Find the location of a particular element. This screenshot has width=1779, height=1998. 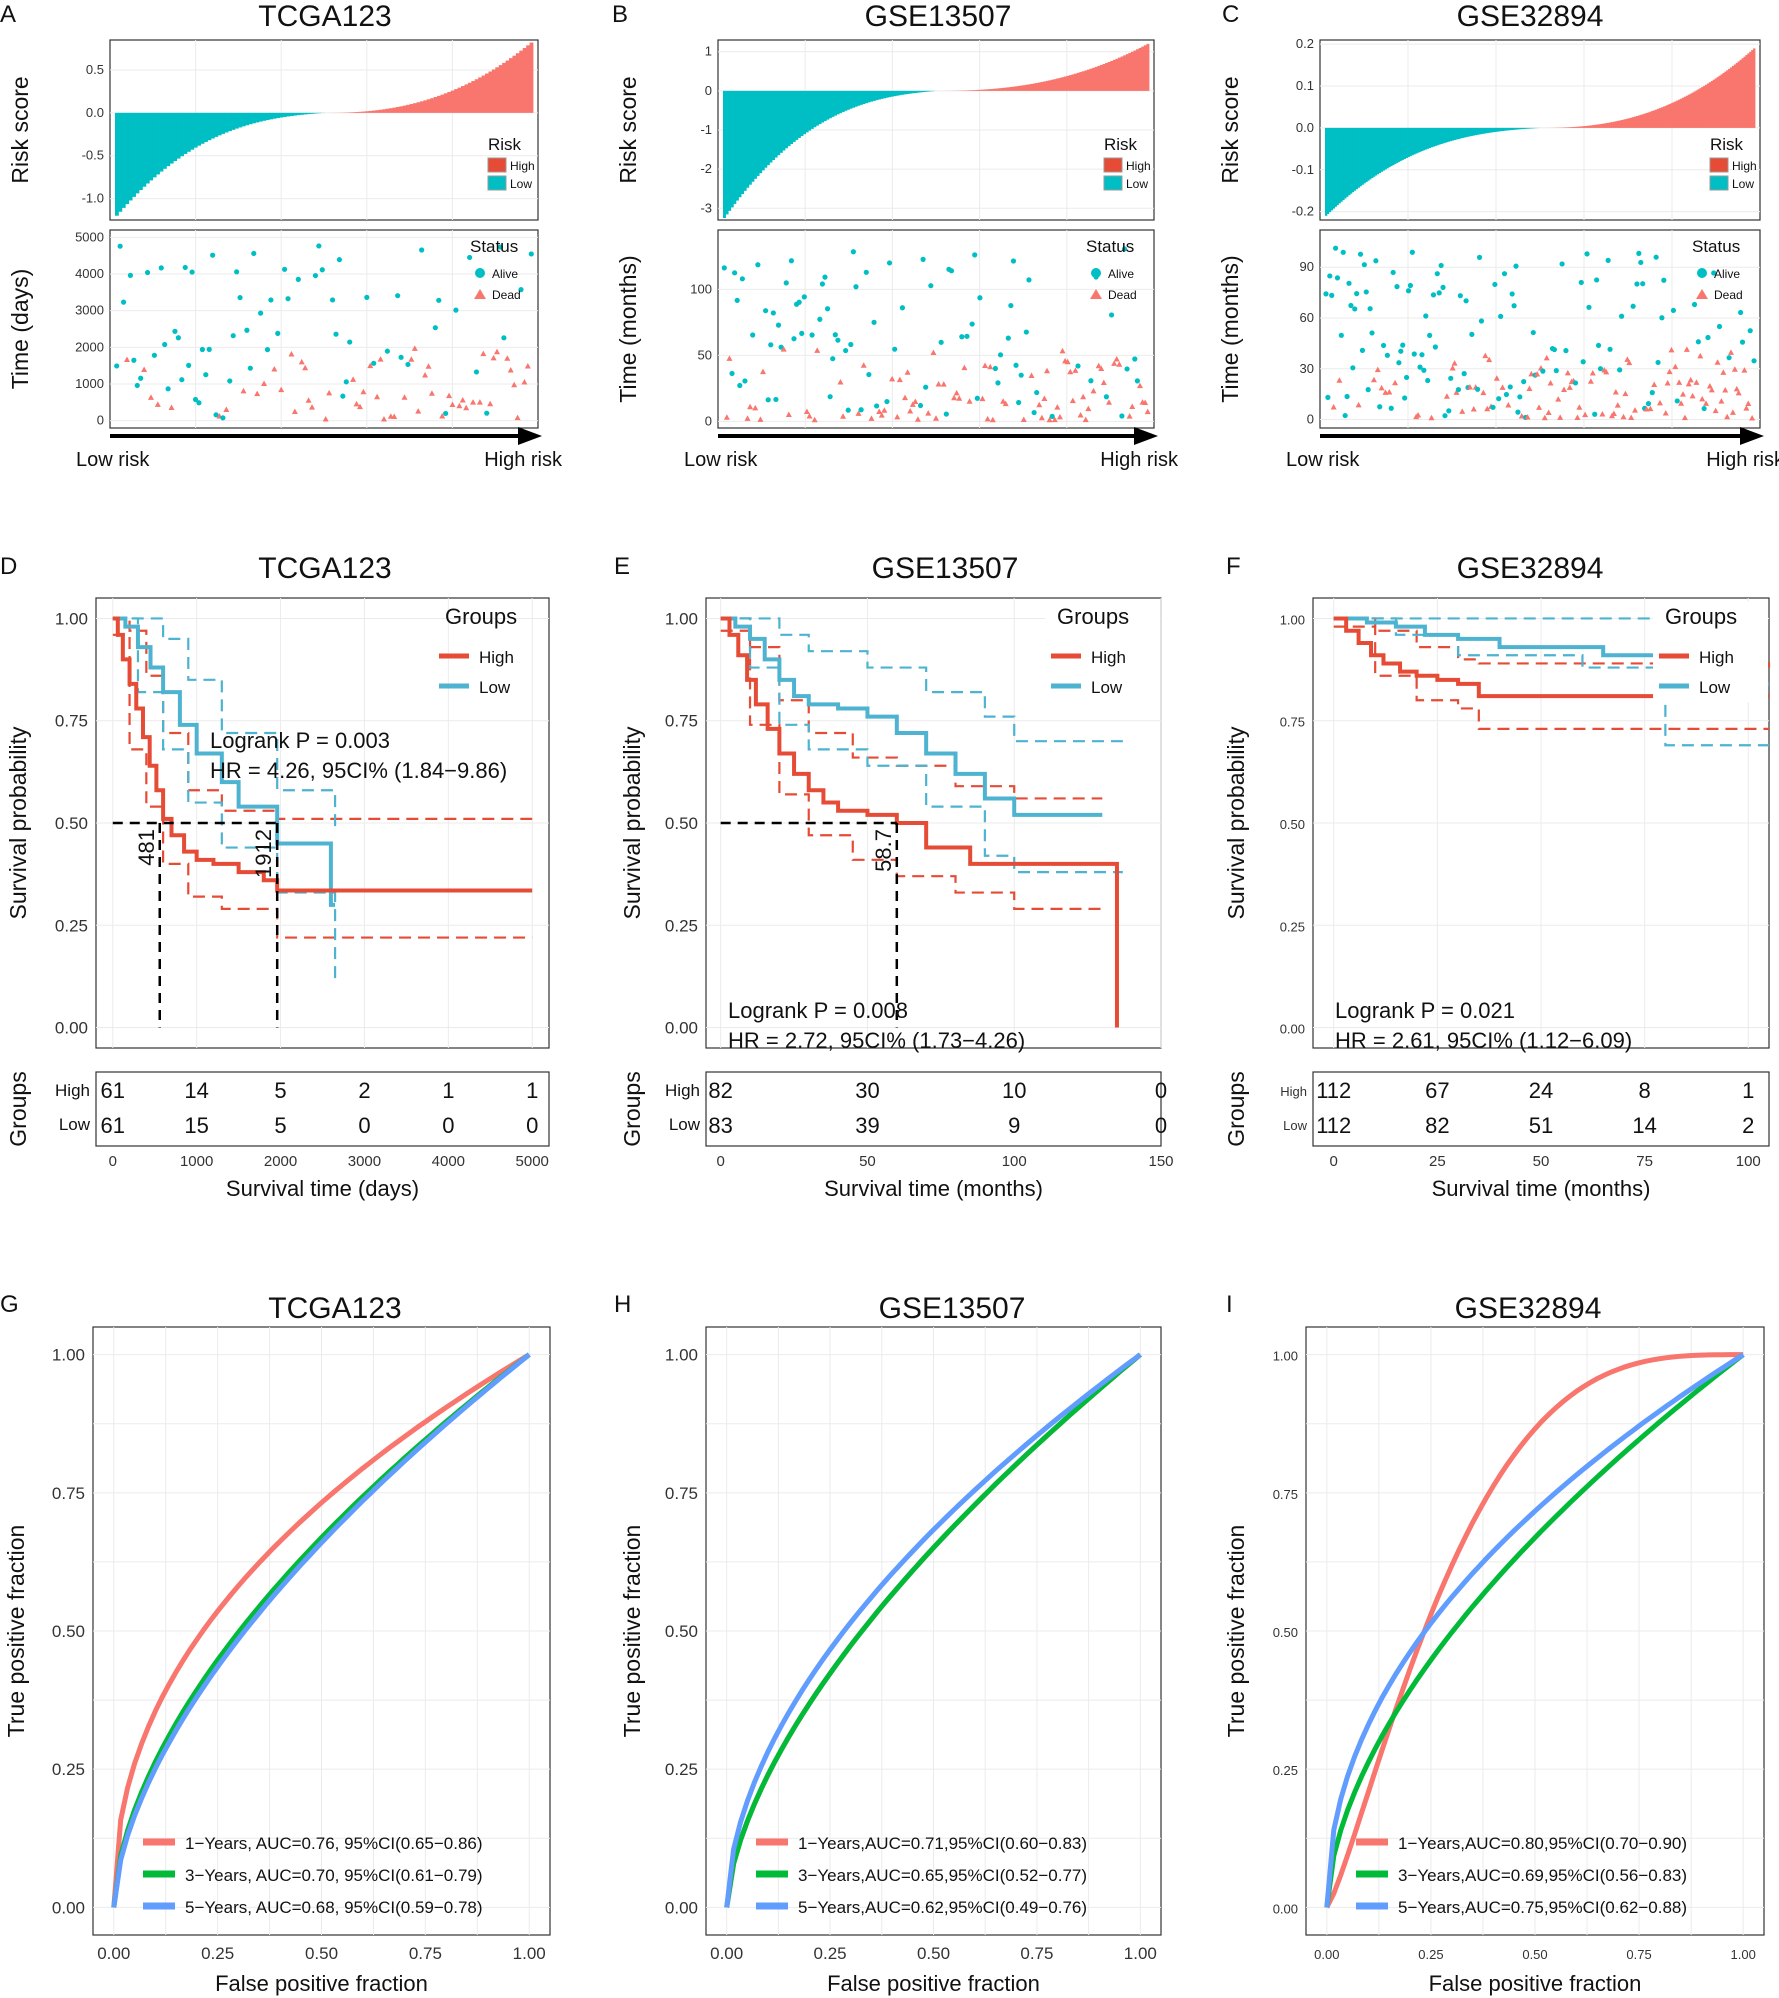

km-ytick: 1.00 is located at coordinates (71, 618).